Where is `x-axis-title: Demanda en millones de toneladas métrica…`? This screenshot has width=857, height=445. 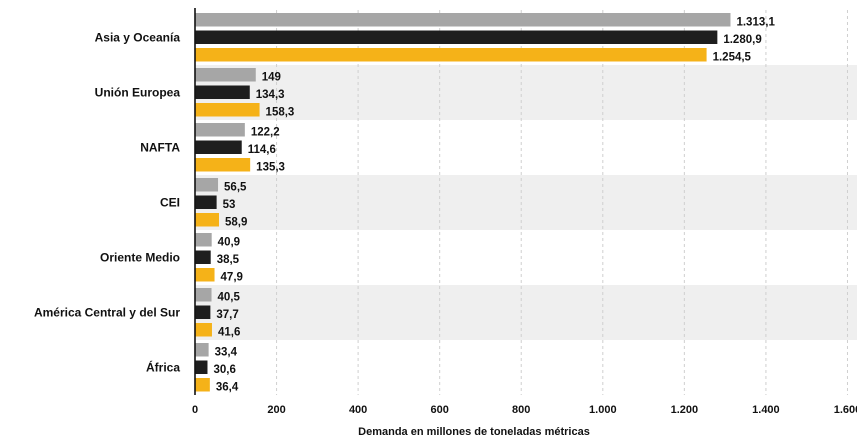 x-axis-title: Demanda en millones de toneladas métrica… is located at coordinates (474, 432).